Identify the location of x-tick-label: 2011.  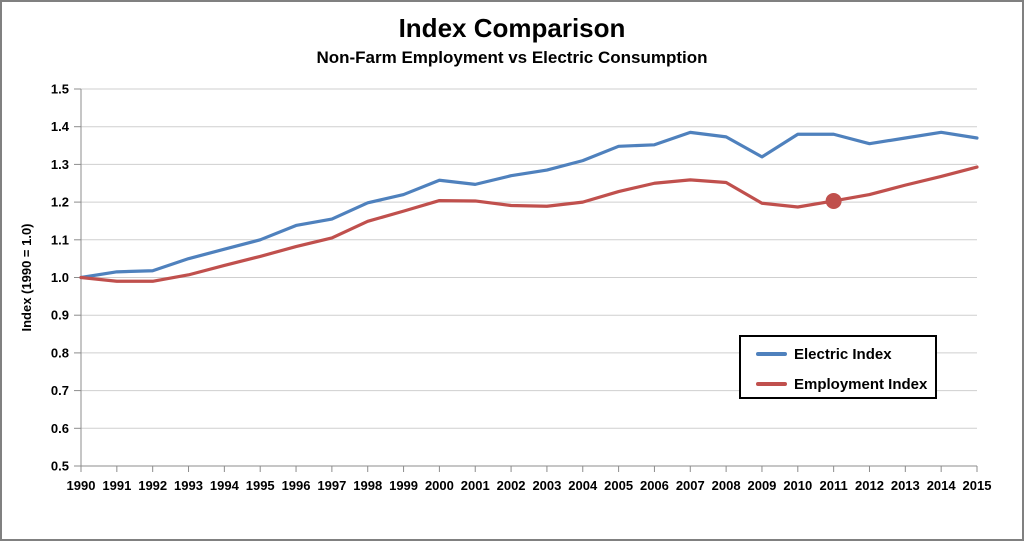
(834, 485).